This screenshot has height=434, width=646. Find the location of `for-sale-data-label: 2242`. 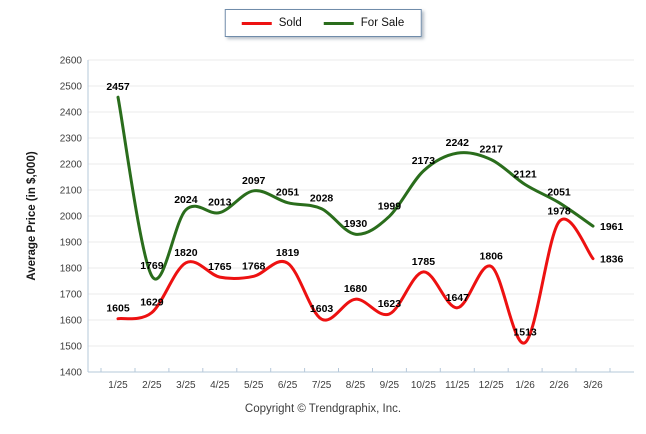

for-sale-data-label: 2242 is located at coordinates (458, 143).